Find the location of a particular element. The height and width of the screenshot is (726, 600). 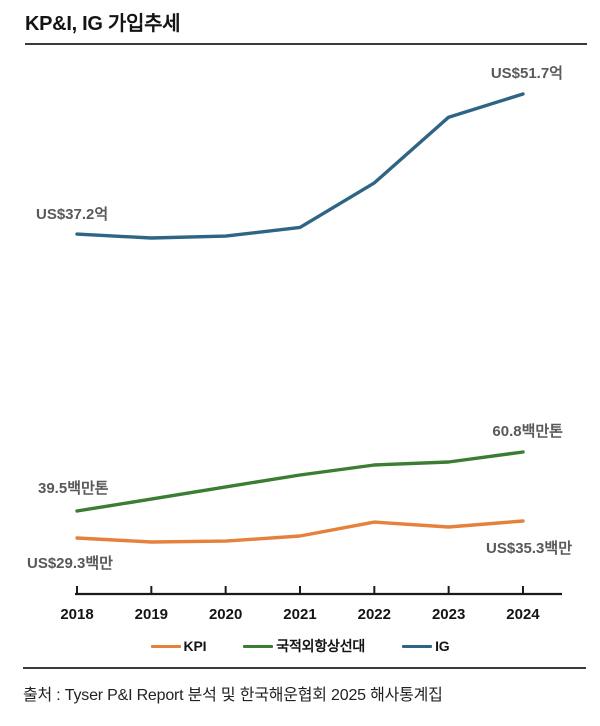

x-tick-label-2021: 2021 is located at coordinates (300, 614).